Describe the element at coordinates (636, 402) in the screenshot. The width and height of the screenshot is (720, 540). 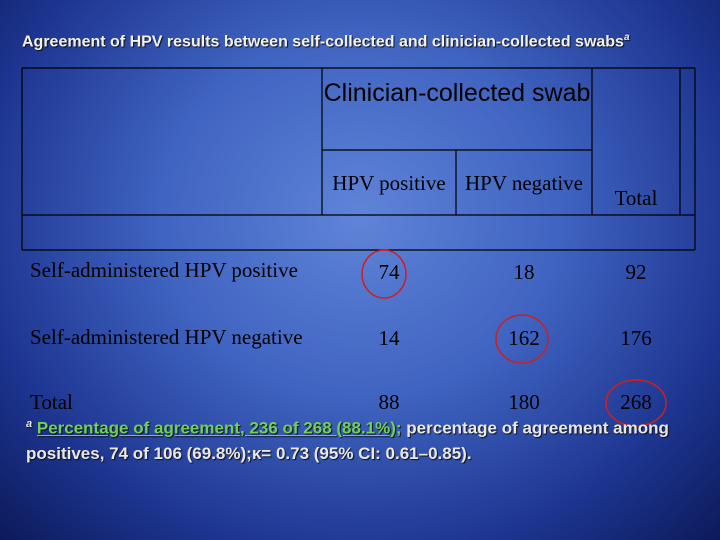
I see `cell: 268` at that location.